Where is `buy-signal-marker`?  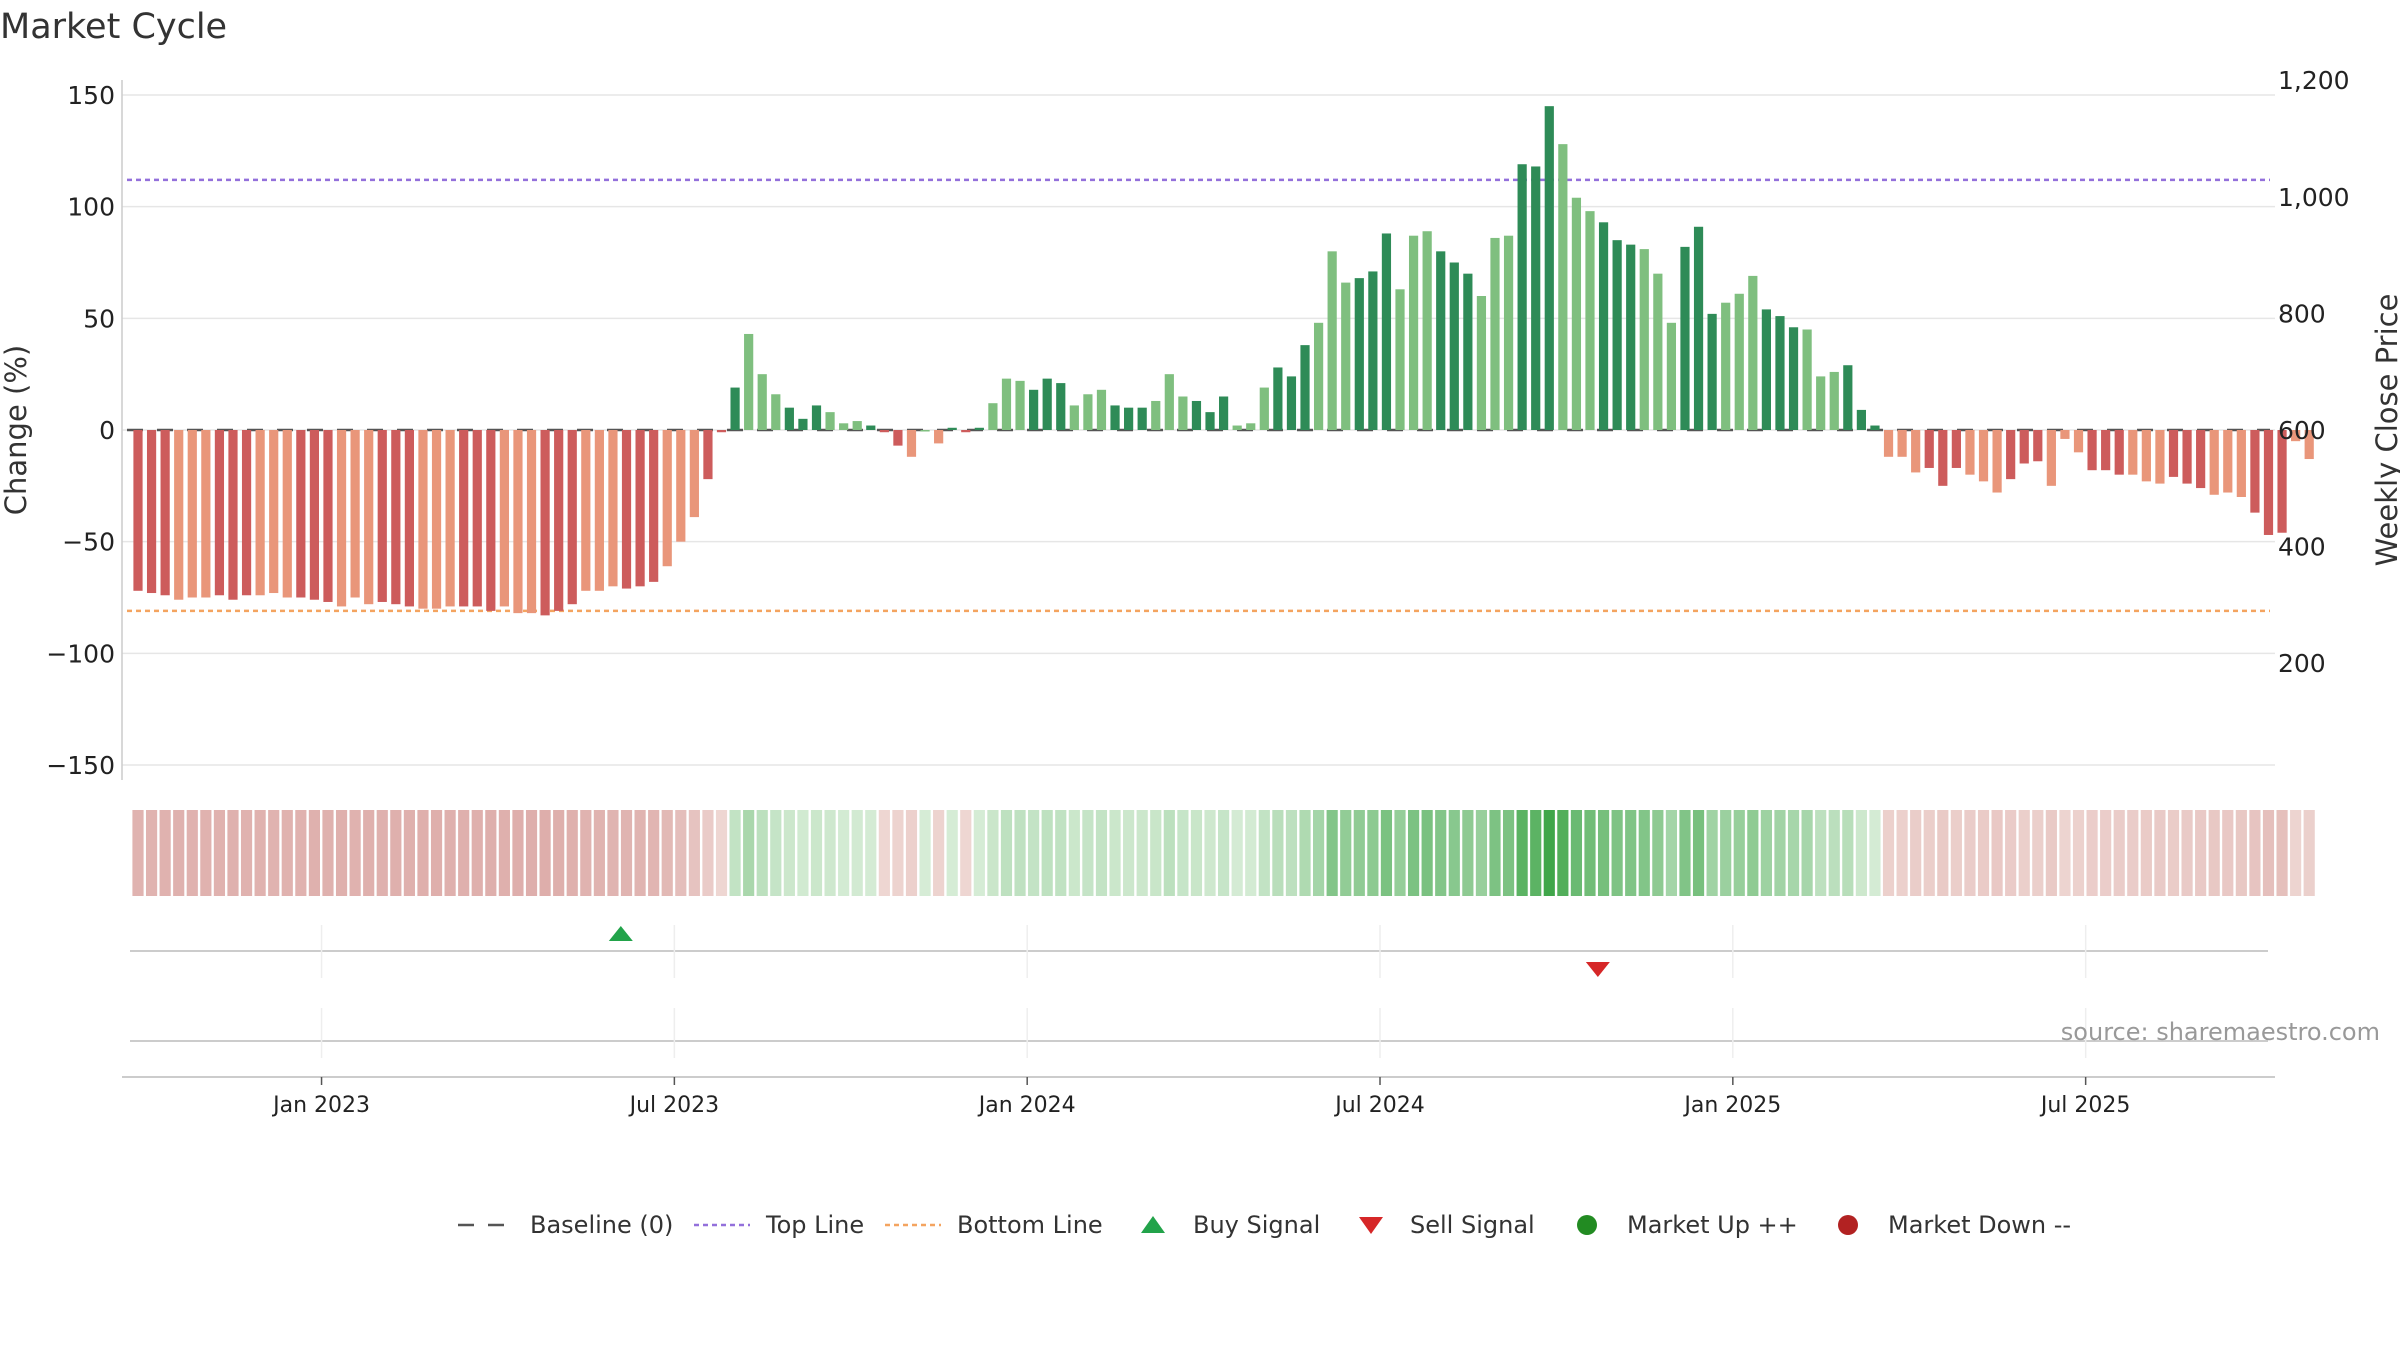 buy-signal-marker is located at coordinates (620, 933).